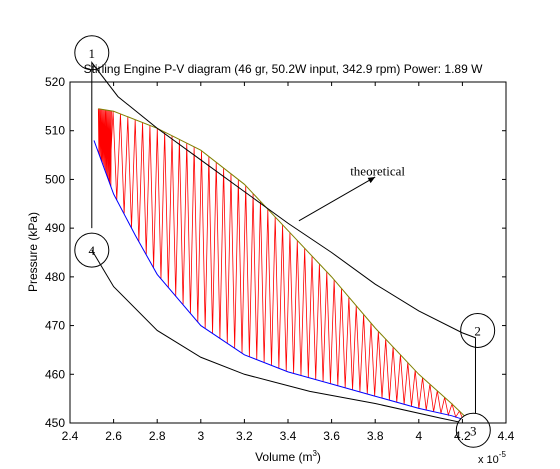 Image resolution: width=560 pixels, height=469 pixels. I want to click on state-point-3-label: 3, so click(473, 430).